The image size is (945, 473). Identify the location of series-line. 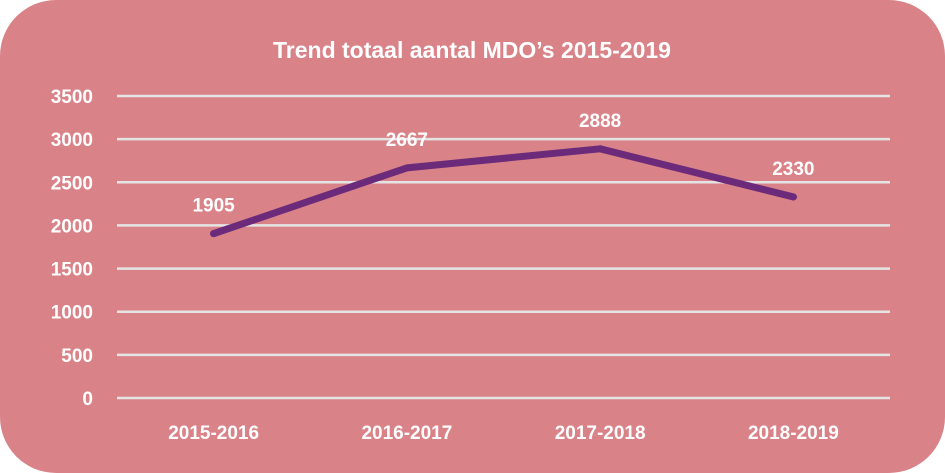
(503, 191).